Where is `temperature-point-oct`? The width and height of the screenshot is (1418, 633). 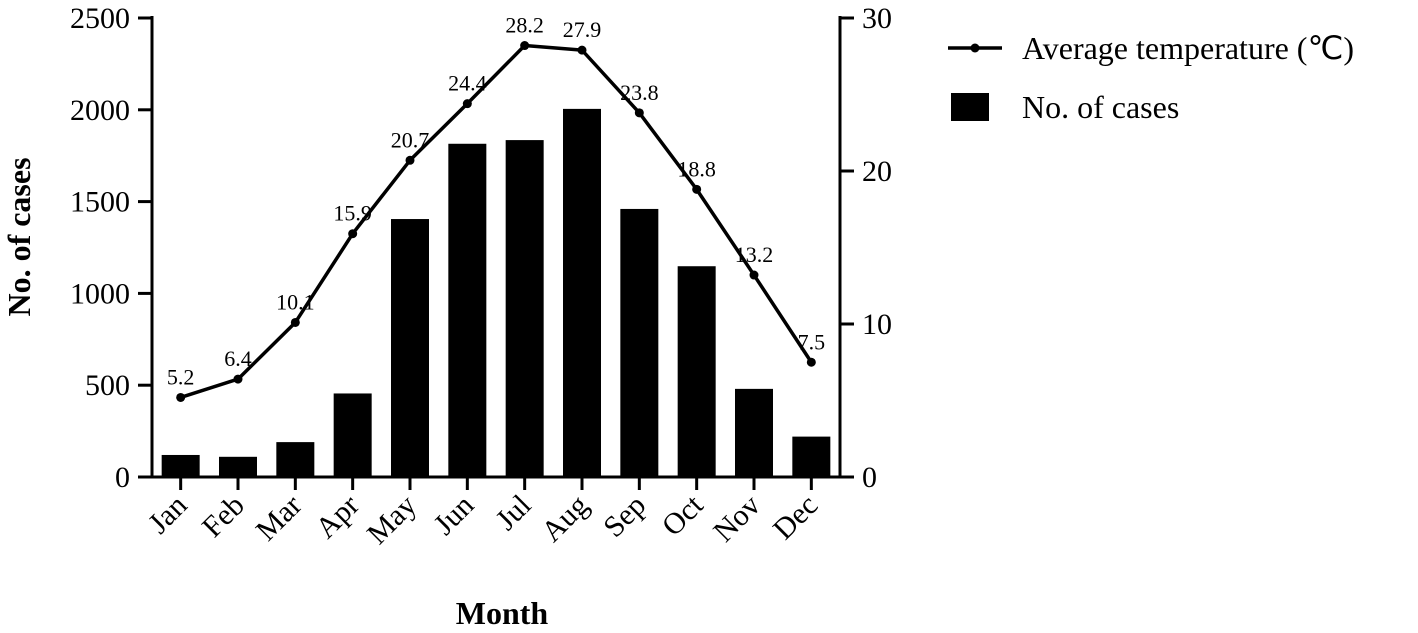 temperature-point-oct is located at coordinates (697, 189).